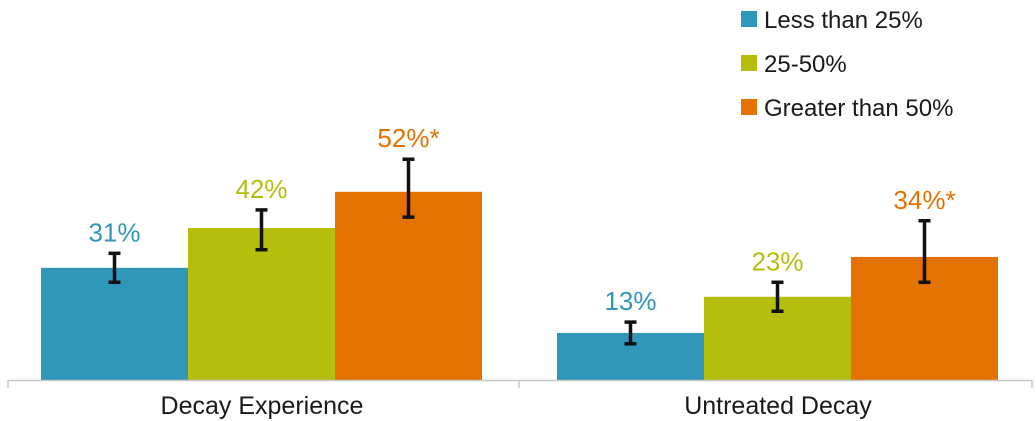 This screenshot has width=1036, height=421. I want to click on legend-item-less-than-25: Less than 25%, so click(832, 20).